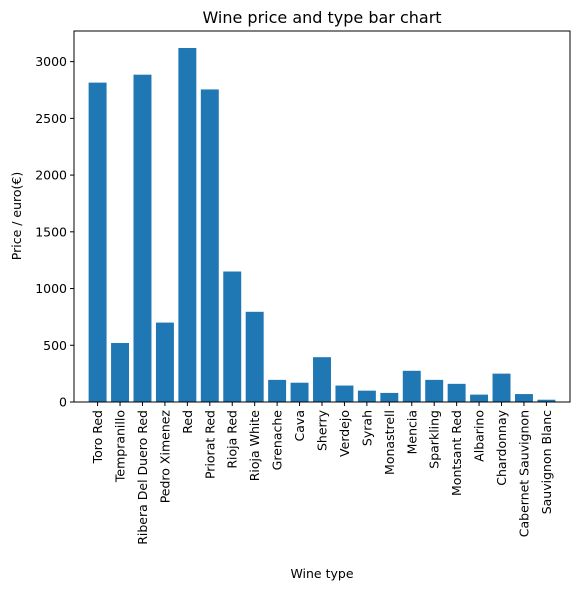  Describe the element at coordinates (344, 433) in the screenshot. I see `x-tick-label: Verdejo` at that location.